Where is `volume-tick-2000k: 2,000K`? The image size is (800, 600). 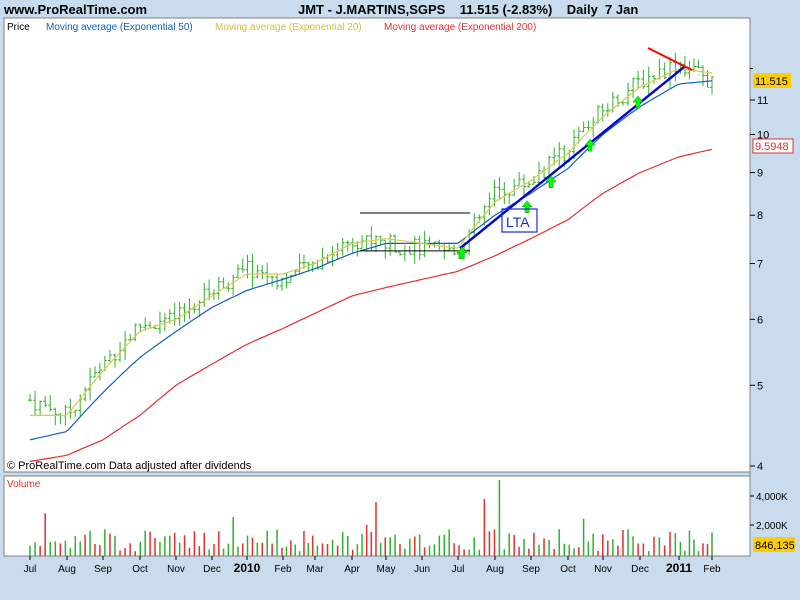
volume-tick-2000k: 2,000K is located at coordinates (772, 526).